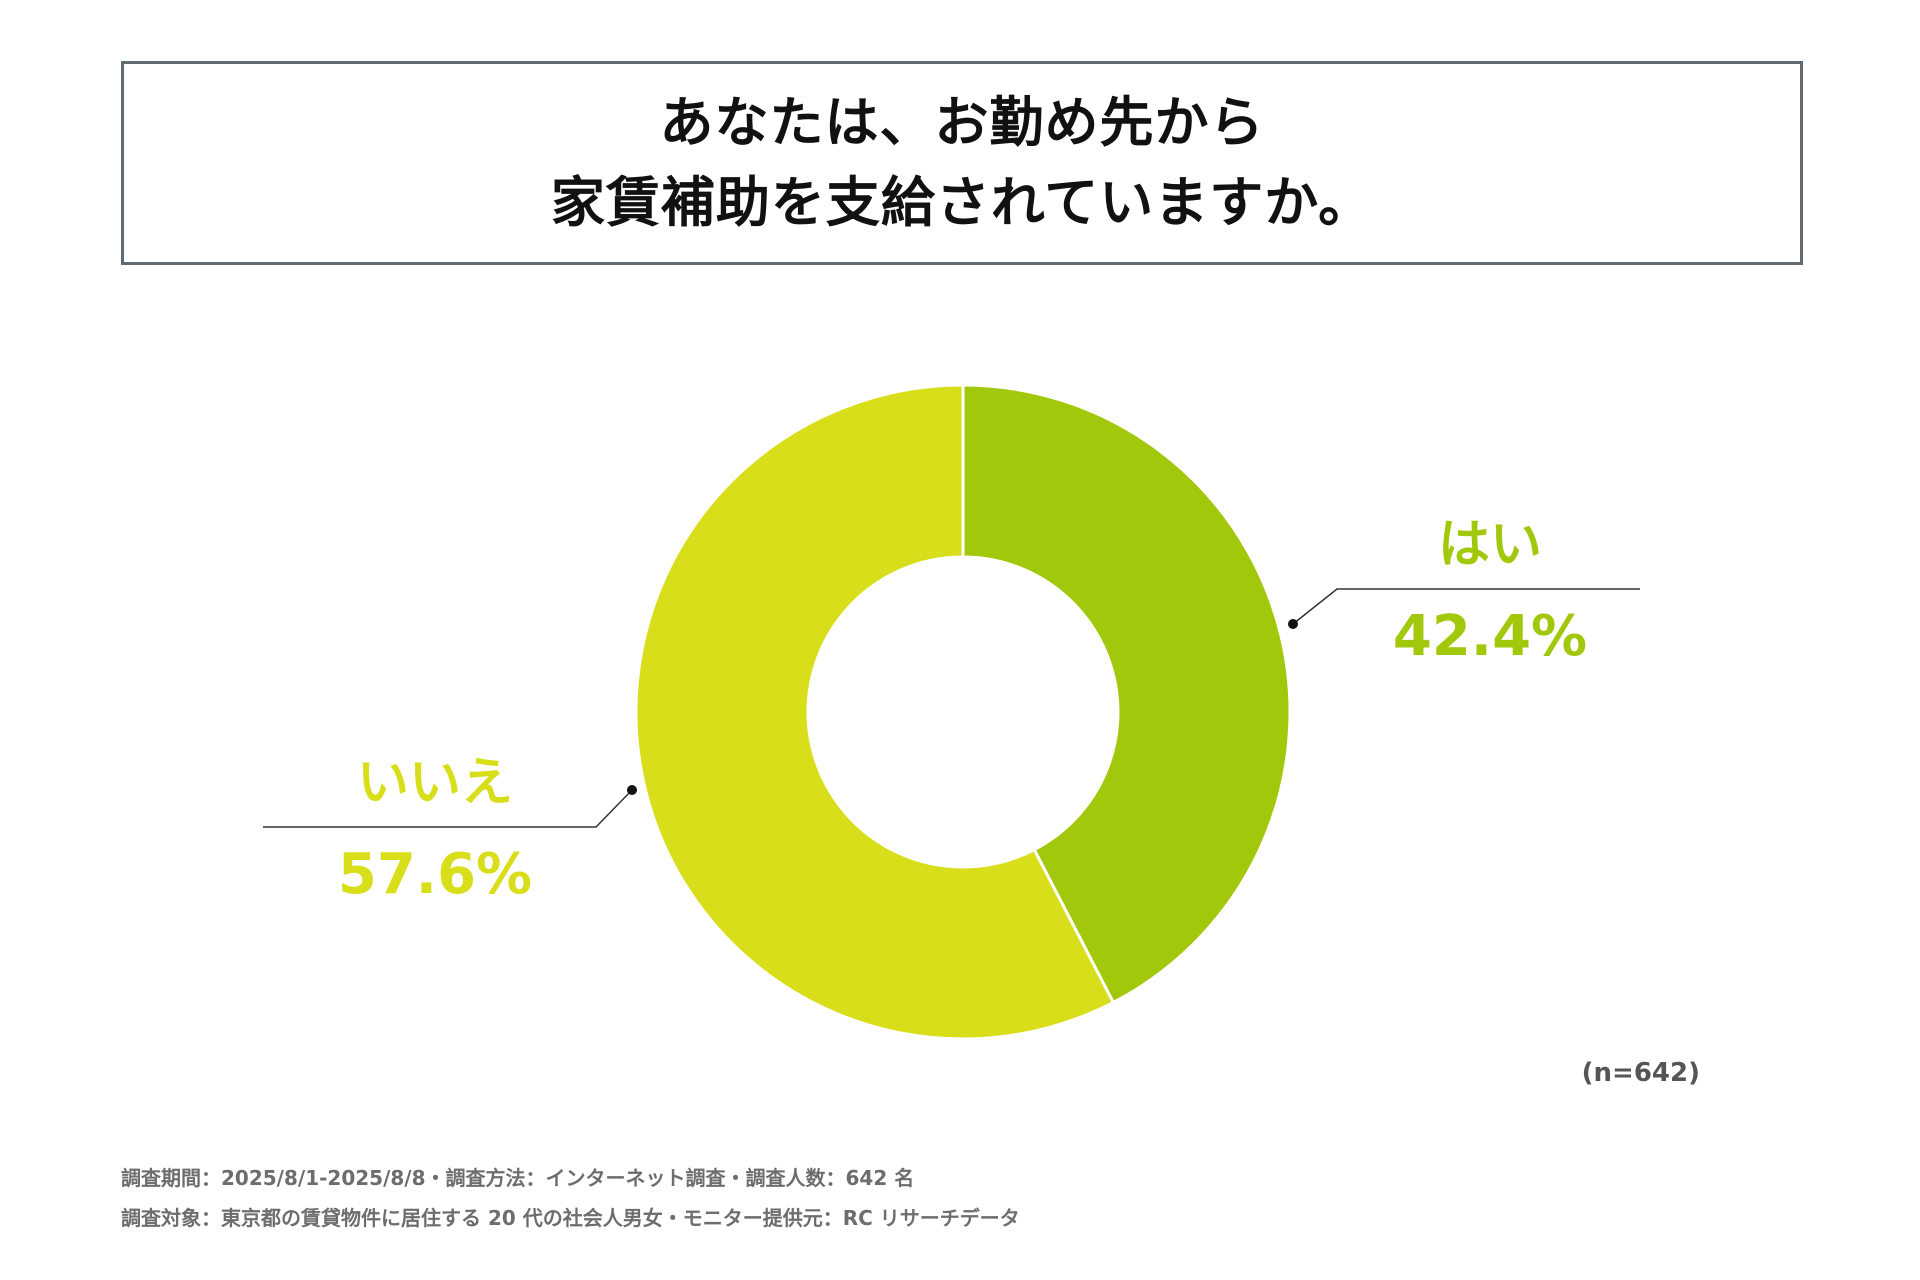 Image resolution: width=1920 pixels, height=1280 pixels. I want to click on title-line-1: あなたは、お勤め先から, so click(962, 122).